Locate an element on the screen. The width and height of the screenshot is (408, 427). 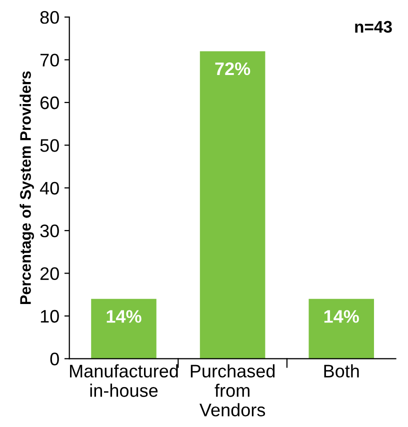
y-tick-label: 50 is located at coordinates (49, 145).